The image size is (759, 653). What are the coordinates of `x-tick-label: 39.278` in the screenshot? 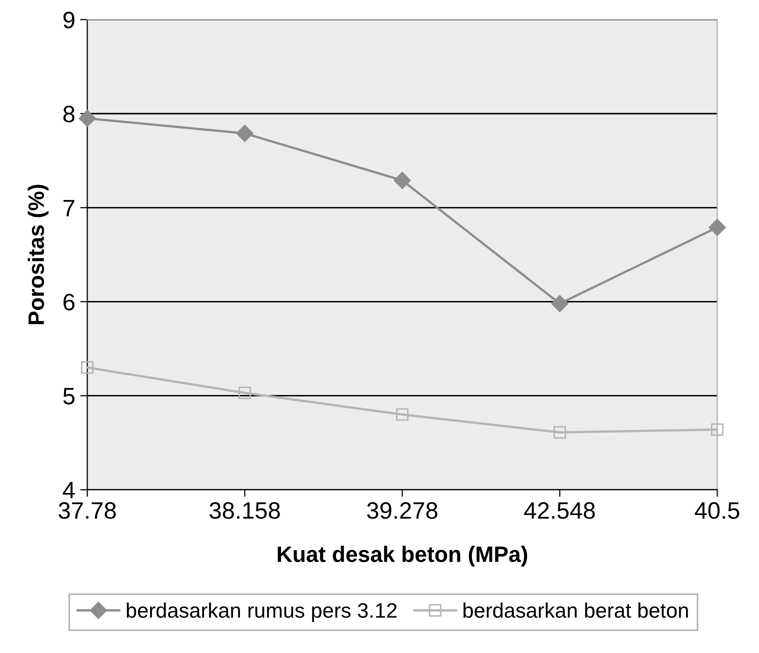 It's located at (402, 510).